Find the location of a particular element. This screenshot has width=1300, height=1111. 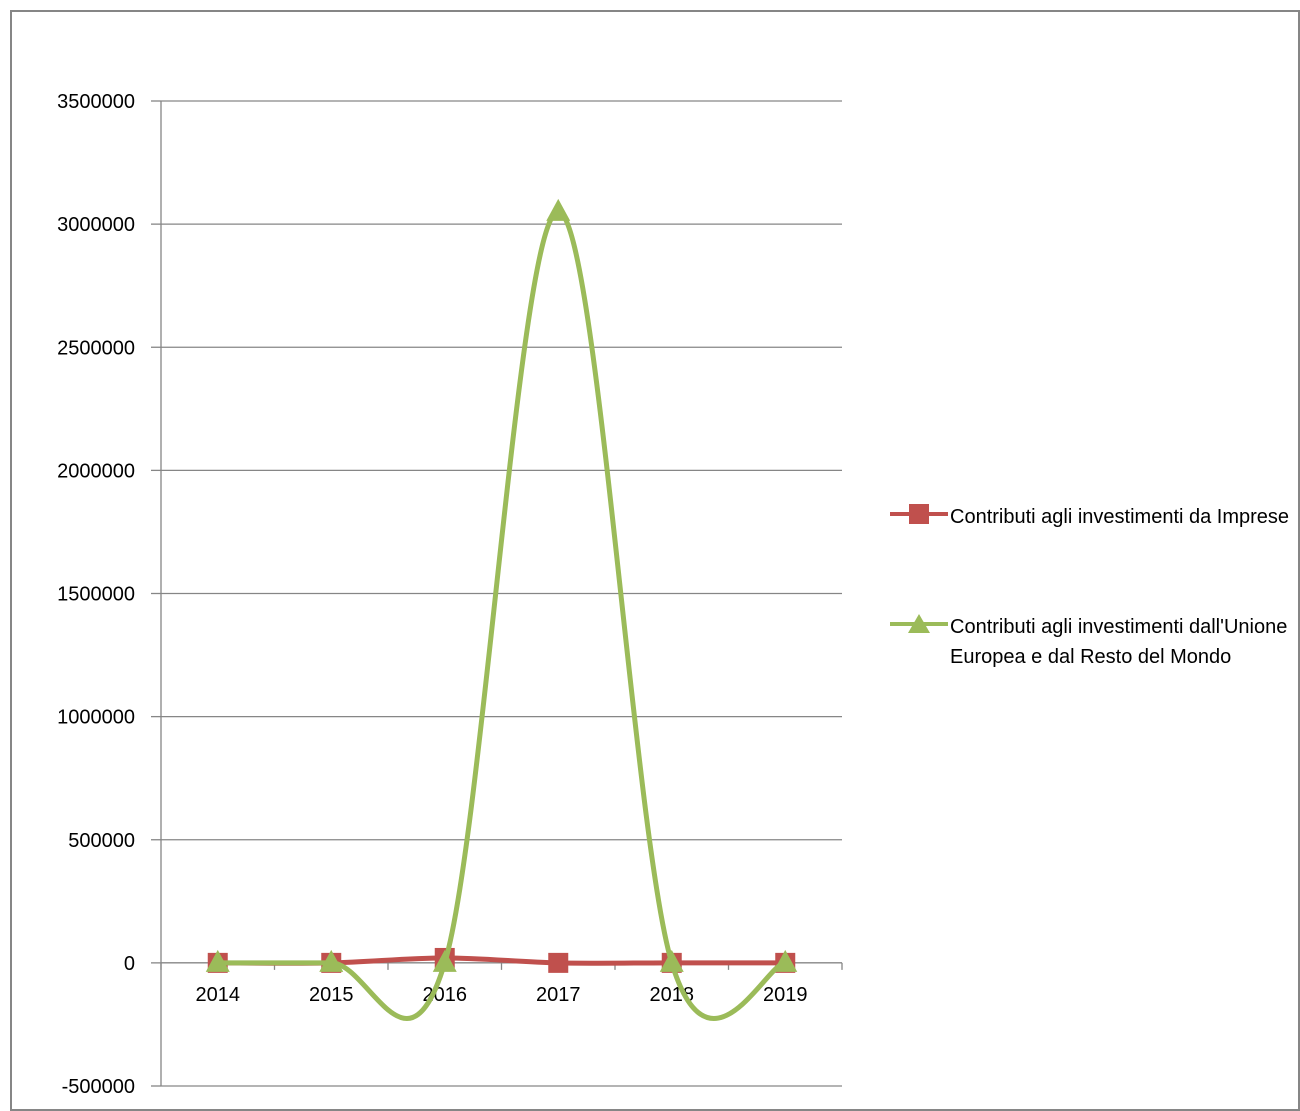

data-point-square is located at coordinates (558, 962).